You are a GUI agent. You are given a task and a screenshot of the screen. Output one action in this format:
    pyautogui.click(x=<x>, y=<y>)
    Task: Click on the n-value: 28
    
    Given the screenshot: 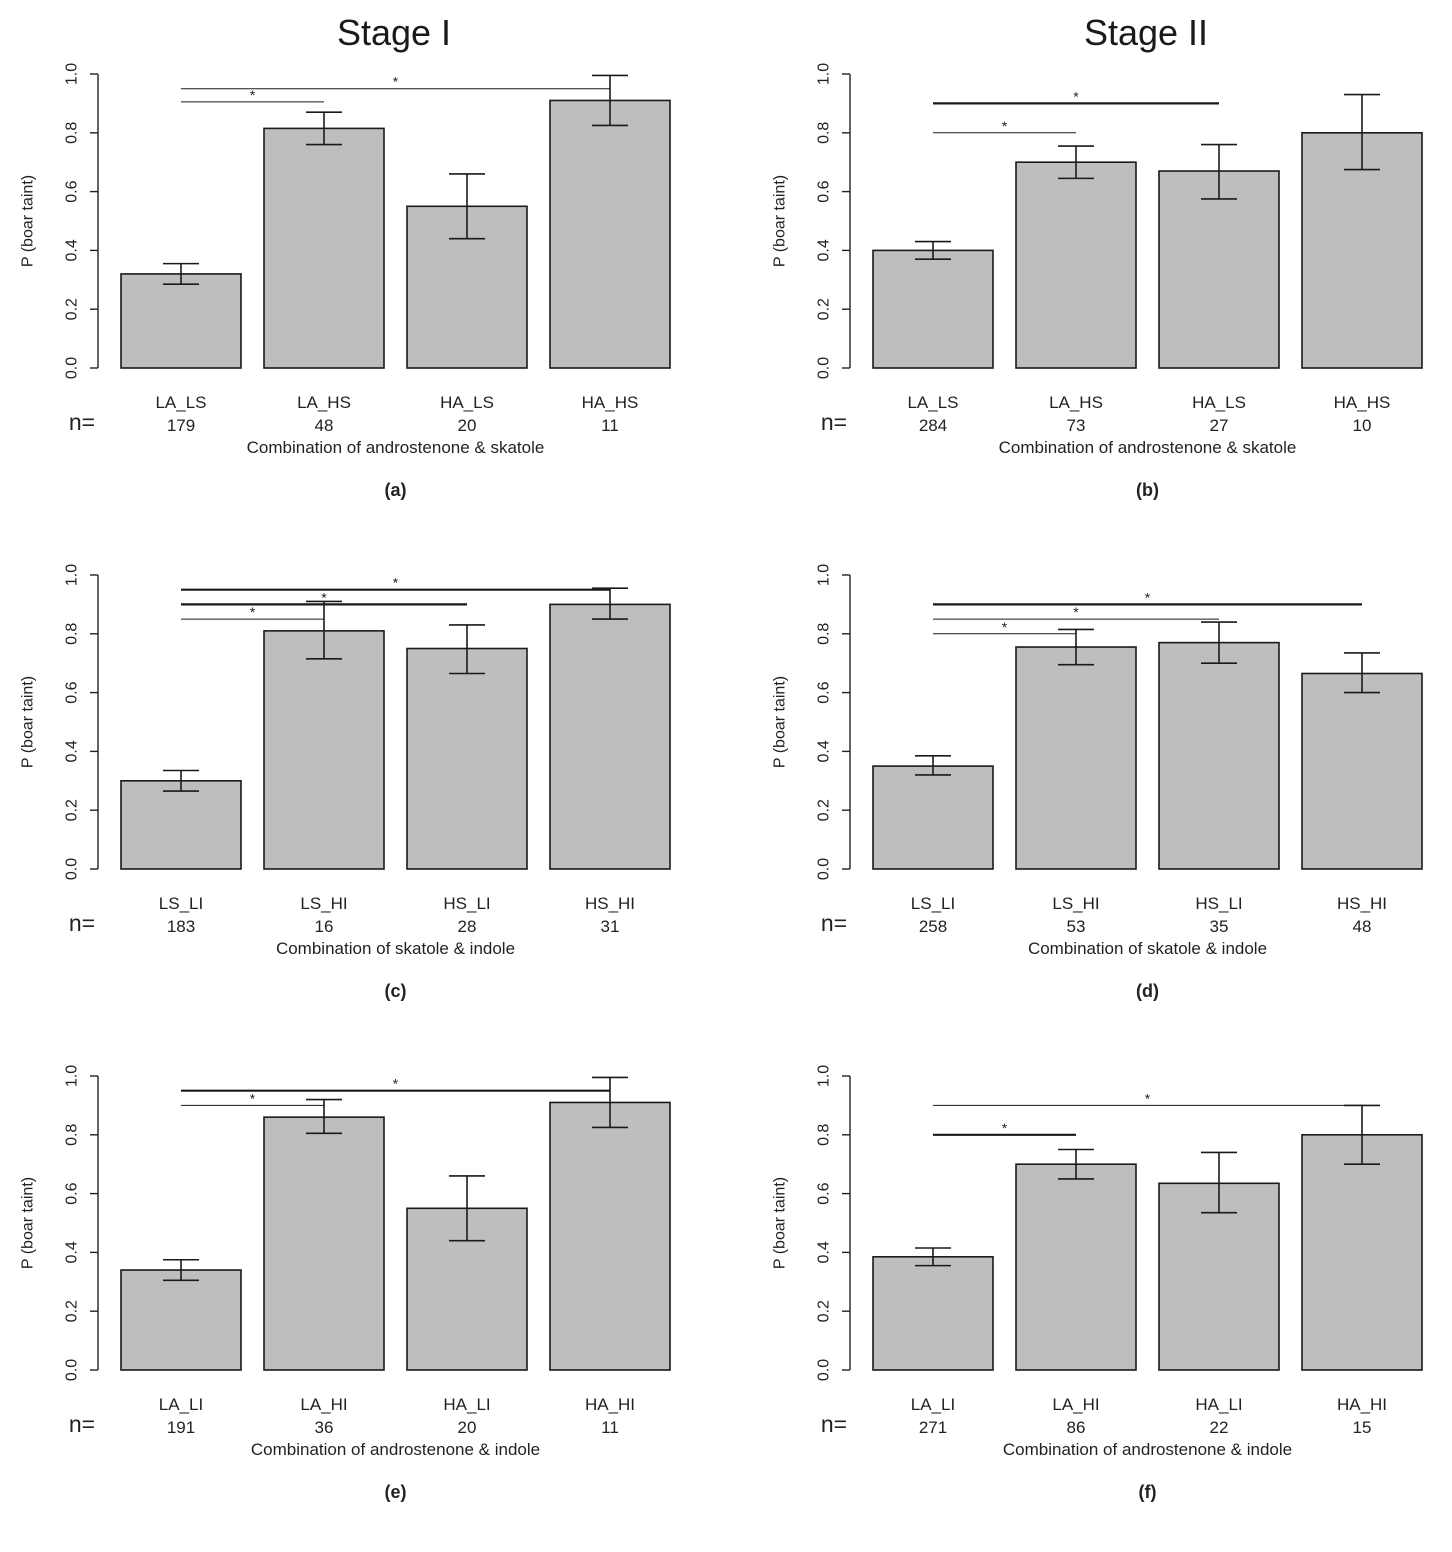 What is the action you would take?
    pyautogui.click(x=467, y=926)
    